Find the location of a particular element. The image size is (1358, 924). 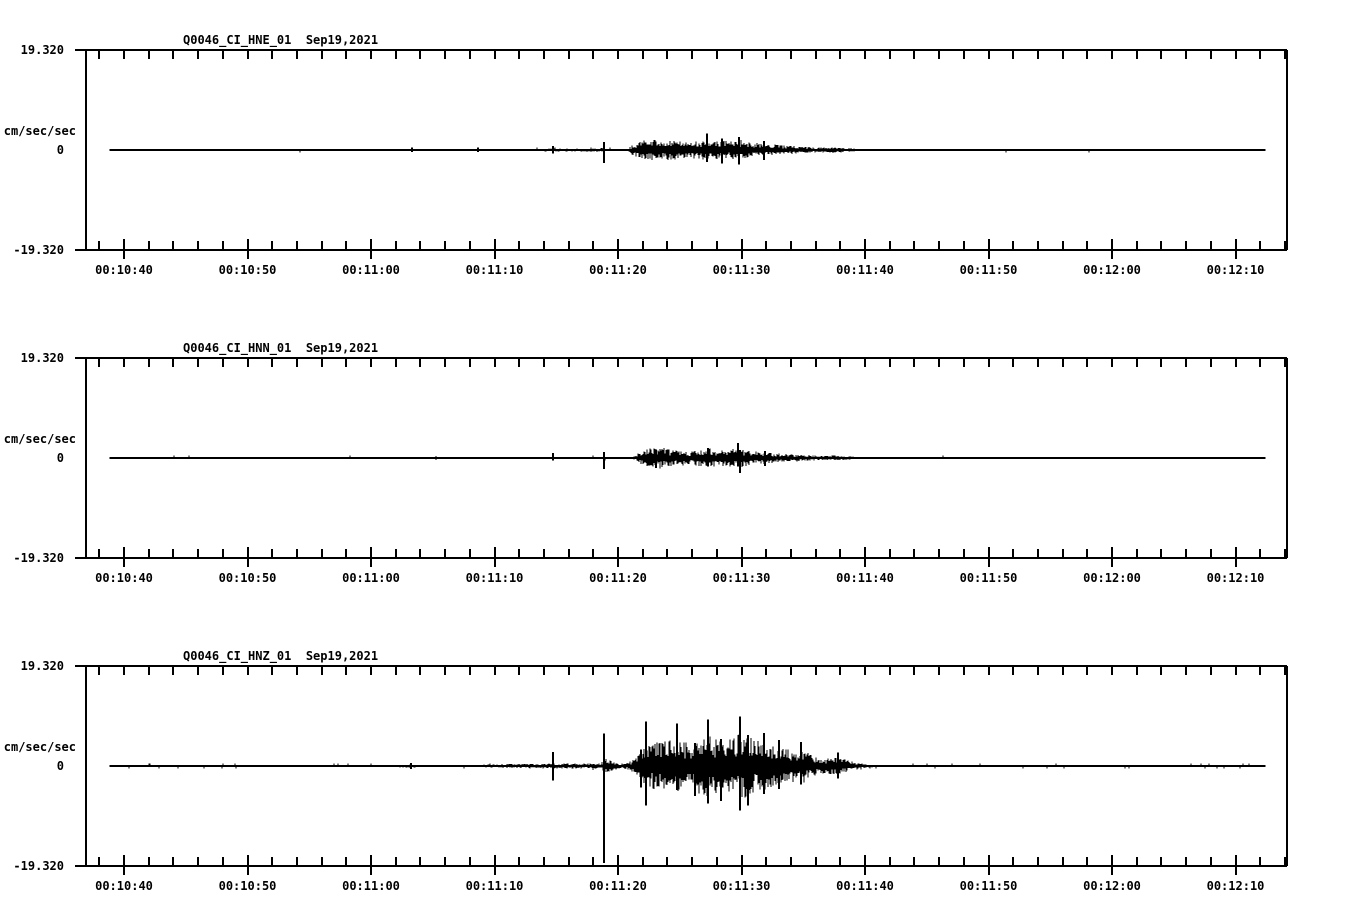

panel-title: Q0046_CI_HNN_01 Sep19,2021 is located at coordinates (281, 348).